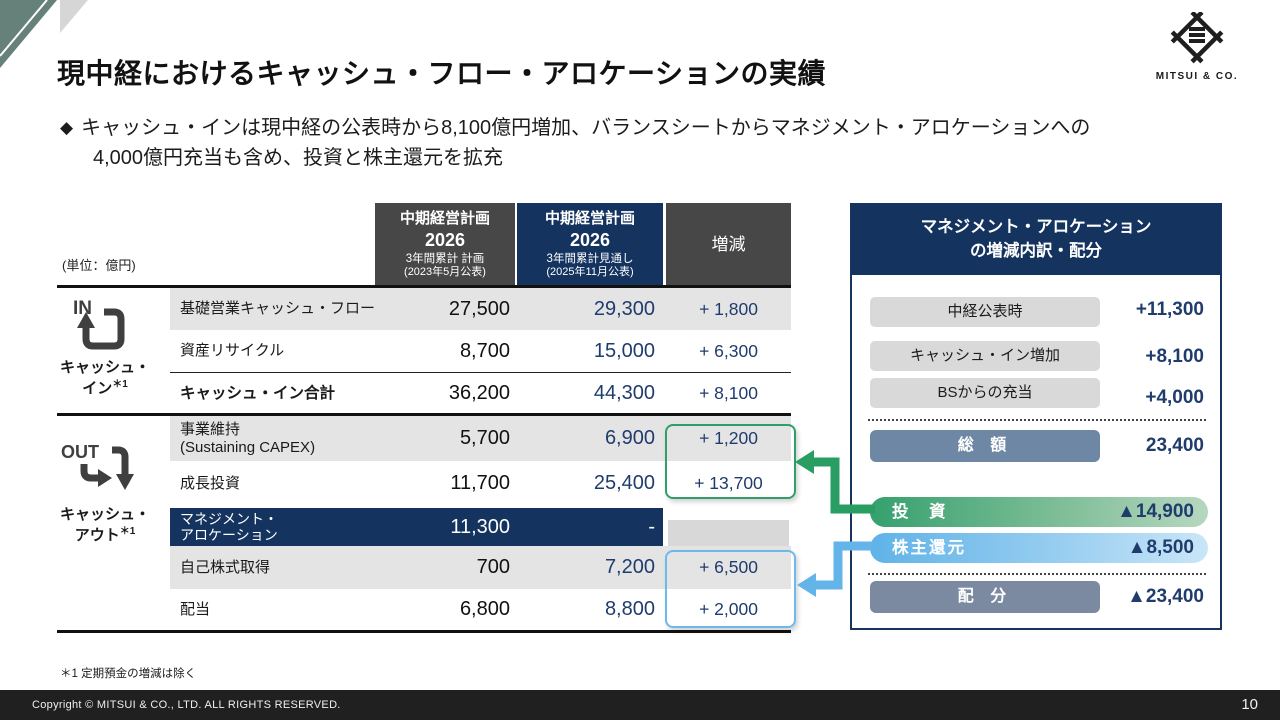  I want to click on table-row-operating-cf: 基礎営業キャッシュ・フロー 27,500 29,300 + 1,800, so click(480, 309).